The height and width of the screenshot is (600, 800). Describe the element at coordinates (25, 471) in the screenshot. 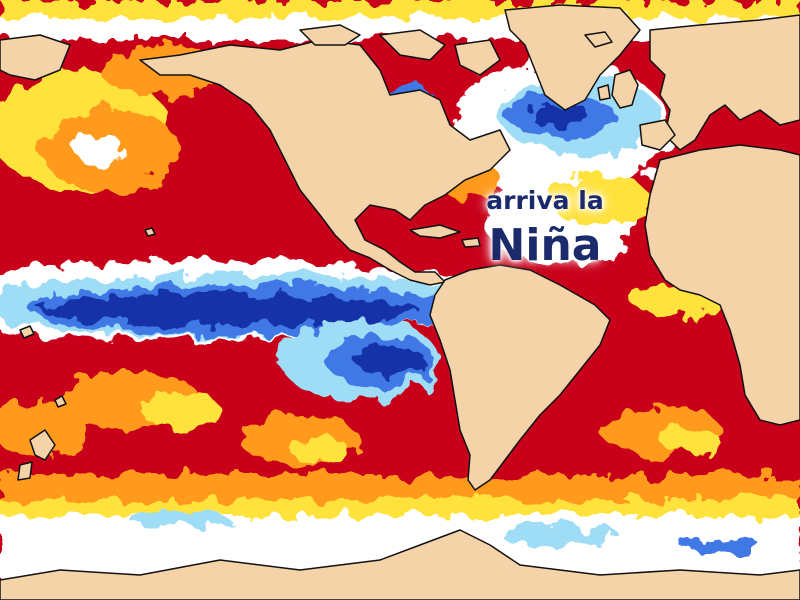

I see `new-zealand-south` at that location.